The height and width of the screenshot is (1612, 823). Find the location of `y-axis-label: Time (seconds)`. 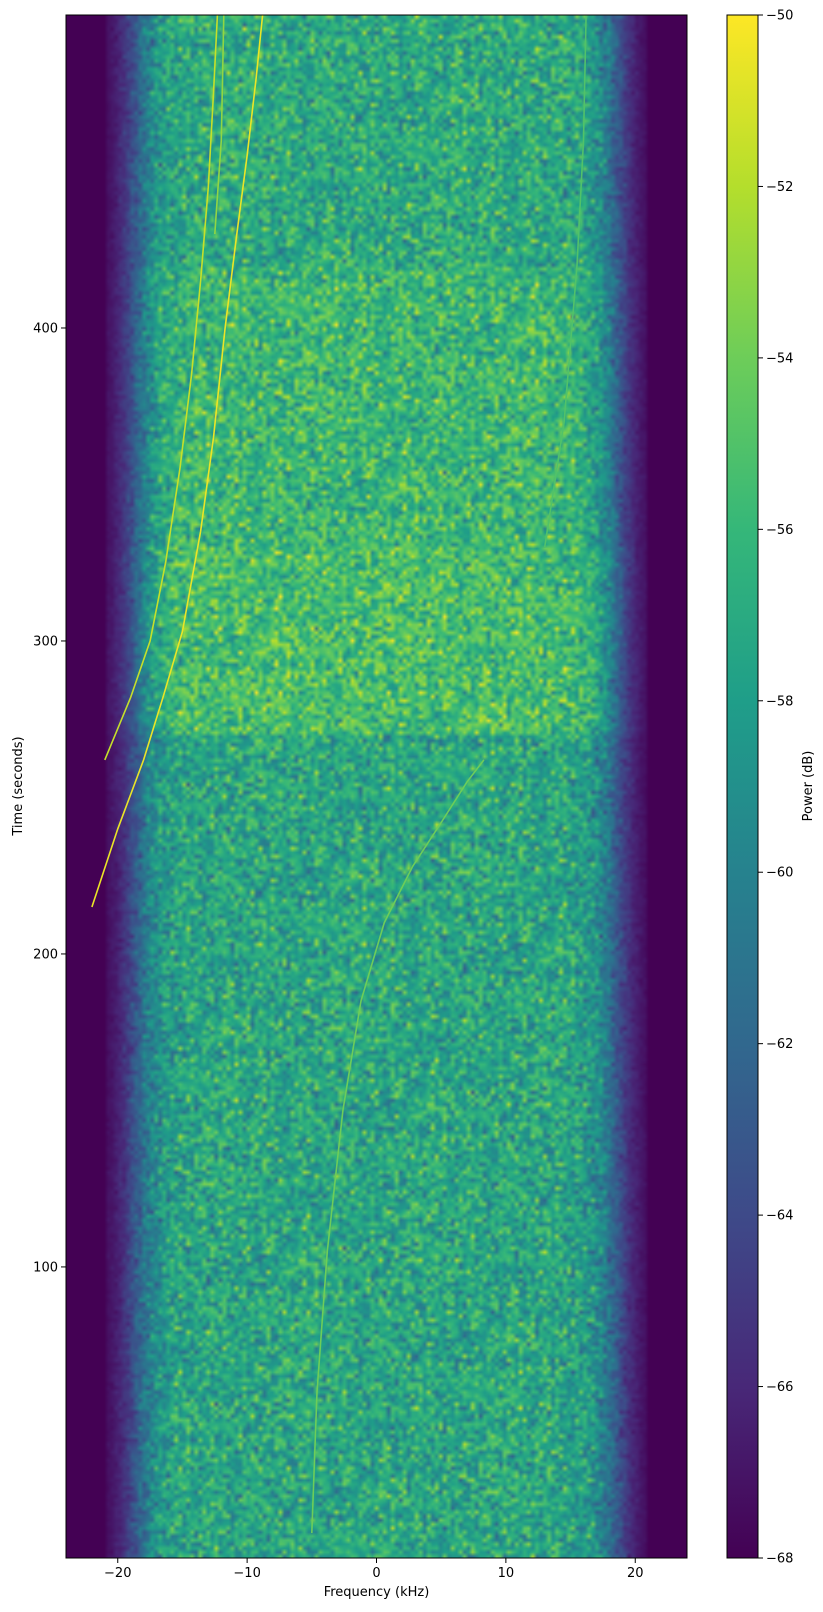

y-axis-label: Time (seconds) is located at coordinates (18, 786).